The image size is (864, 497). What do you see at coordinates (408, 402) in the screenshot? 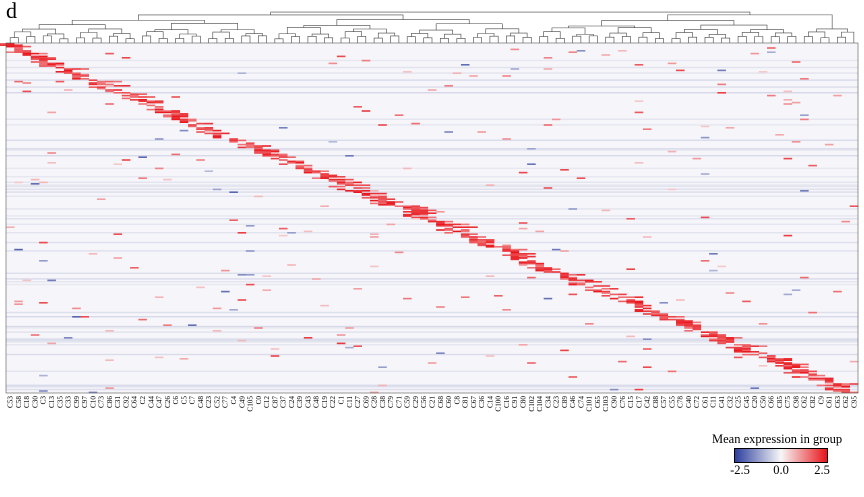
I see `x-tick-label: C59` at bounding box center [408, 402].